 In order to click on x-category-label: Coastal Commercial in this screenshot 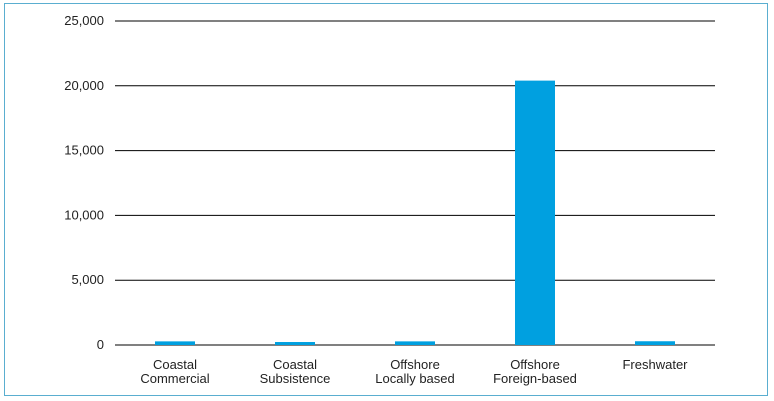, I will do `click(174, 371)`.